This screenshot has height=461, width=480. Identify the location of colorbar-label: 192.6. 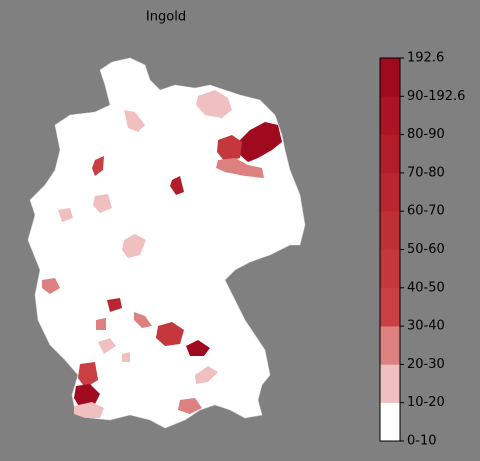
(425, 58).